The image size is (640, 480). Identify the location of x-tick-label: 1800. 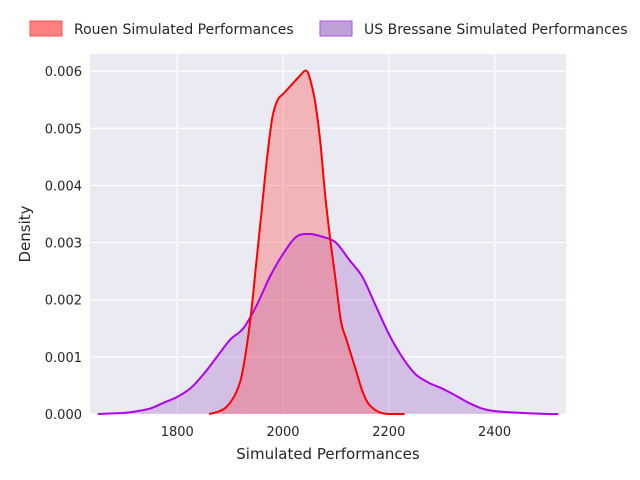
(177, 432).